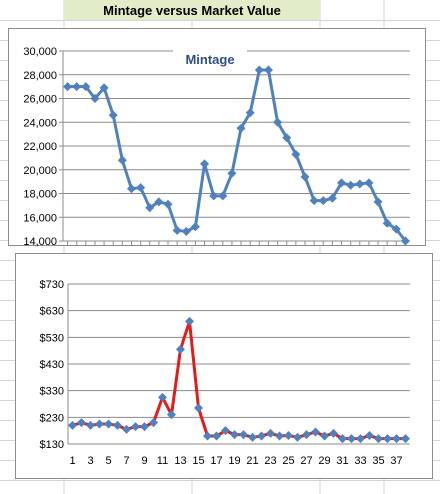  Describe the element at coordinates (40, 241) in the screenshot. I see `y-tick-label: 14,000` at that location.